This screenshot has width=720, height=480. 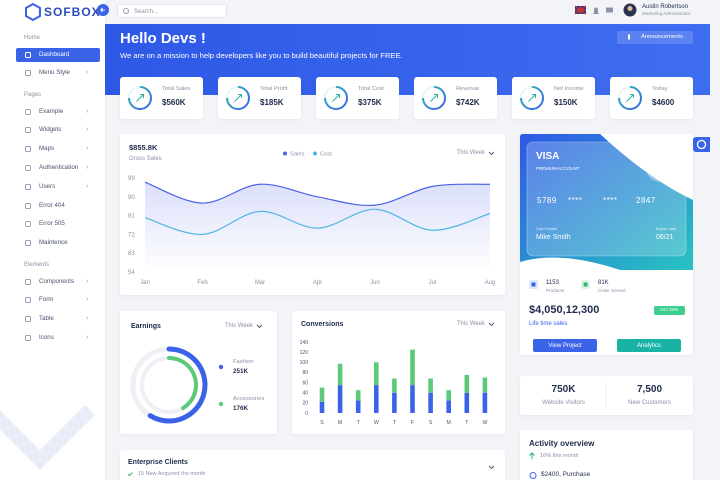 I want to click on user-name: Austin Robertson, so click(x=665, y=7).